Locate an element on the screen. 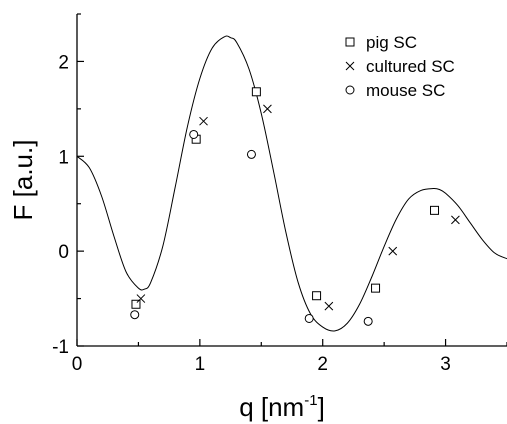 This screenshot has height=424, width=507. legend-label-pig-sc: pig SC is located at coordinates (391, 42).